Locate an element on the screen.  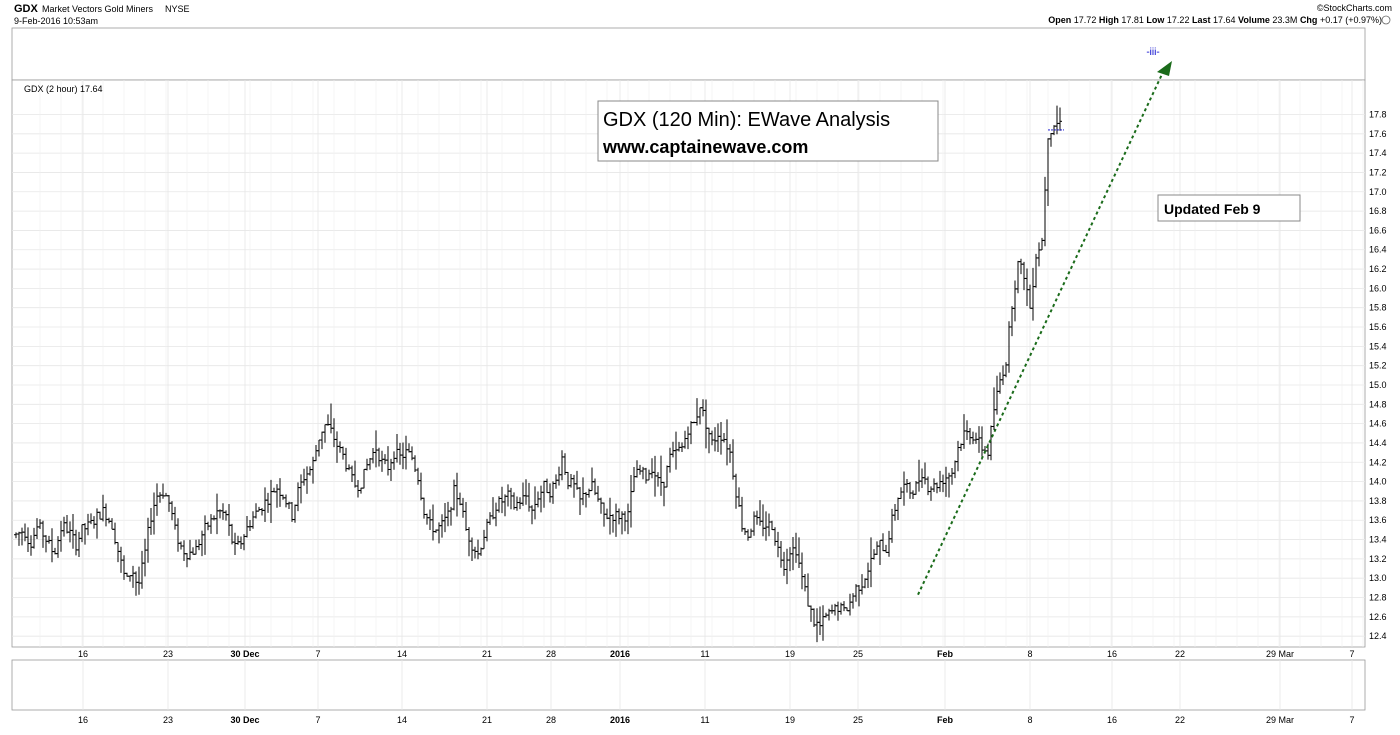
y-tick-label: 14.4 is located at coordinates (1378, 443).